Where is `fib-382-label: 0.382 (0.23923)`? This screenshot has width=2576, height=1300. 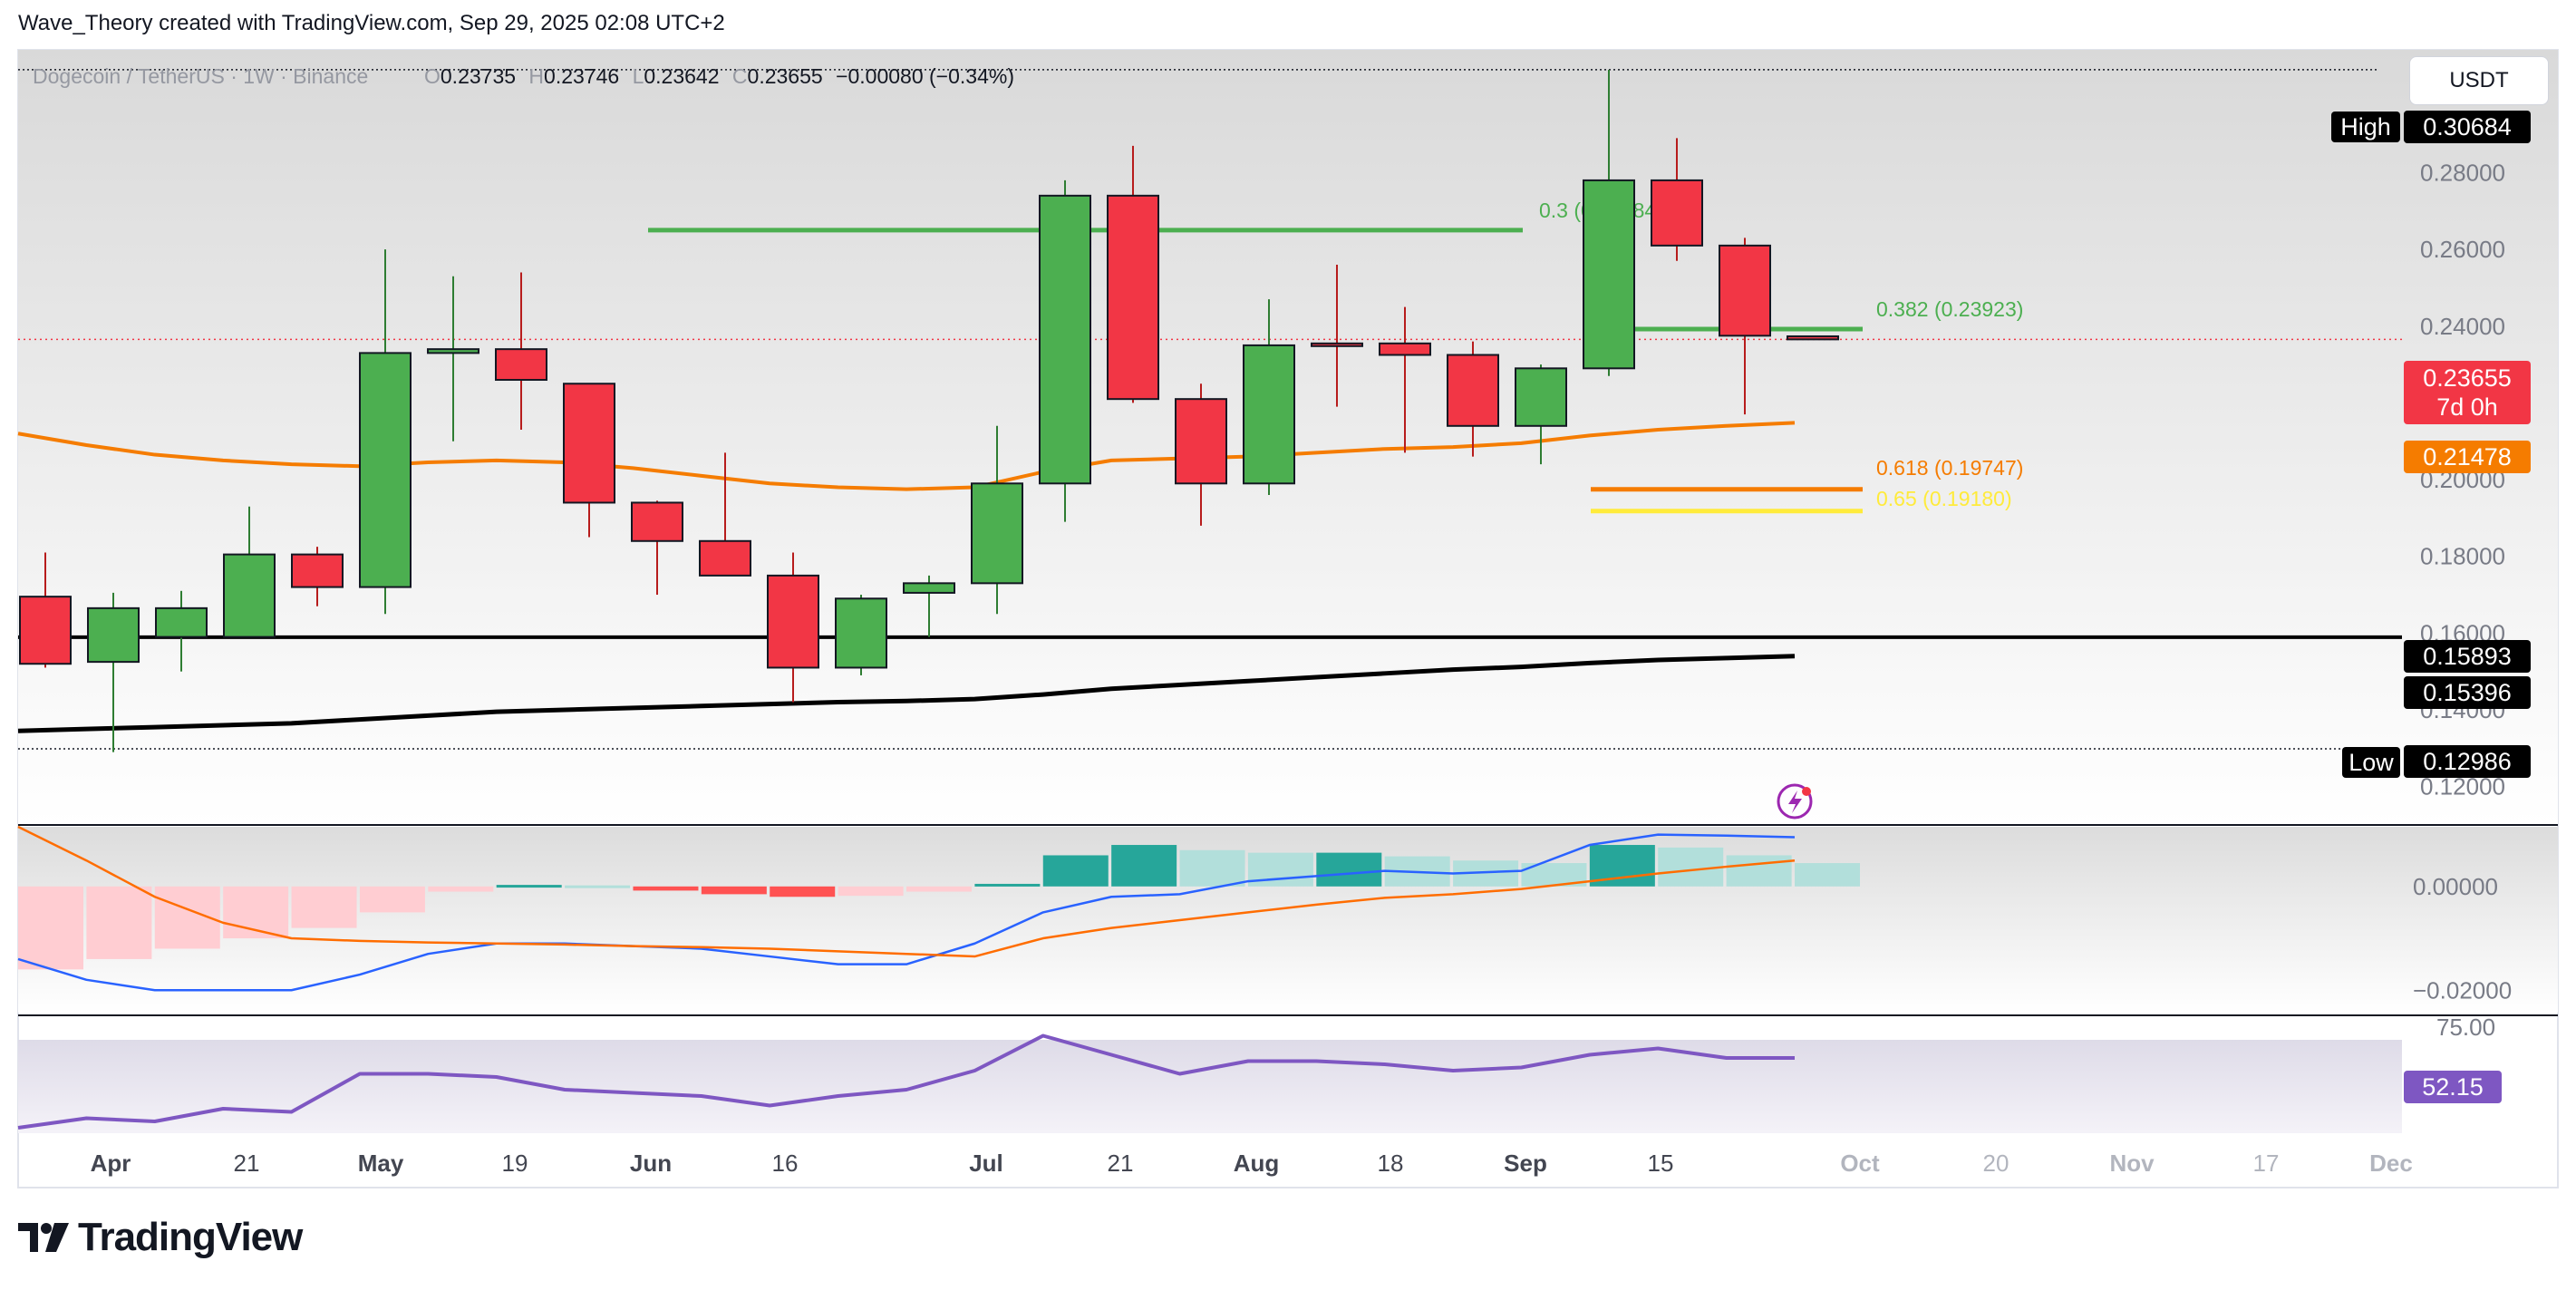 fib-382-label: 0.382 (0.23923) is located at coordinates (1949, 309).